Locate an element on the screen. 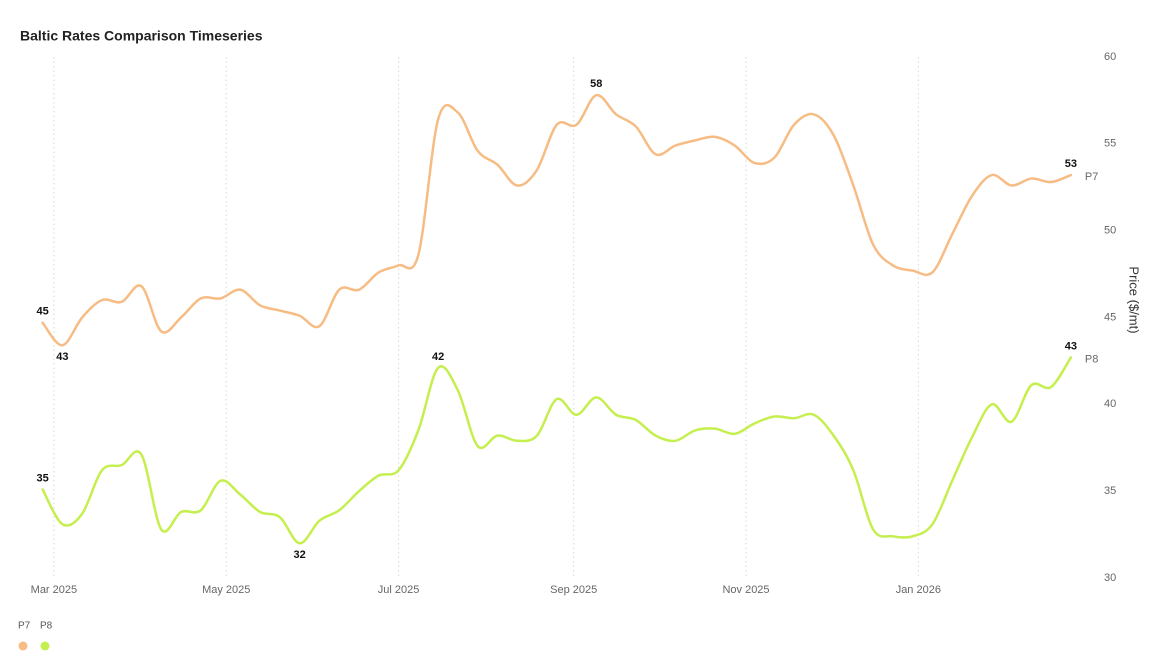  y-tick-label: 40 is located at coordinates (1110, 404).